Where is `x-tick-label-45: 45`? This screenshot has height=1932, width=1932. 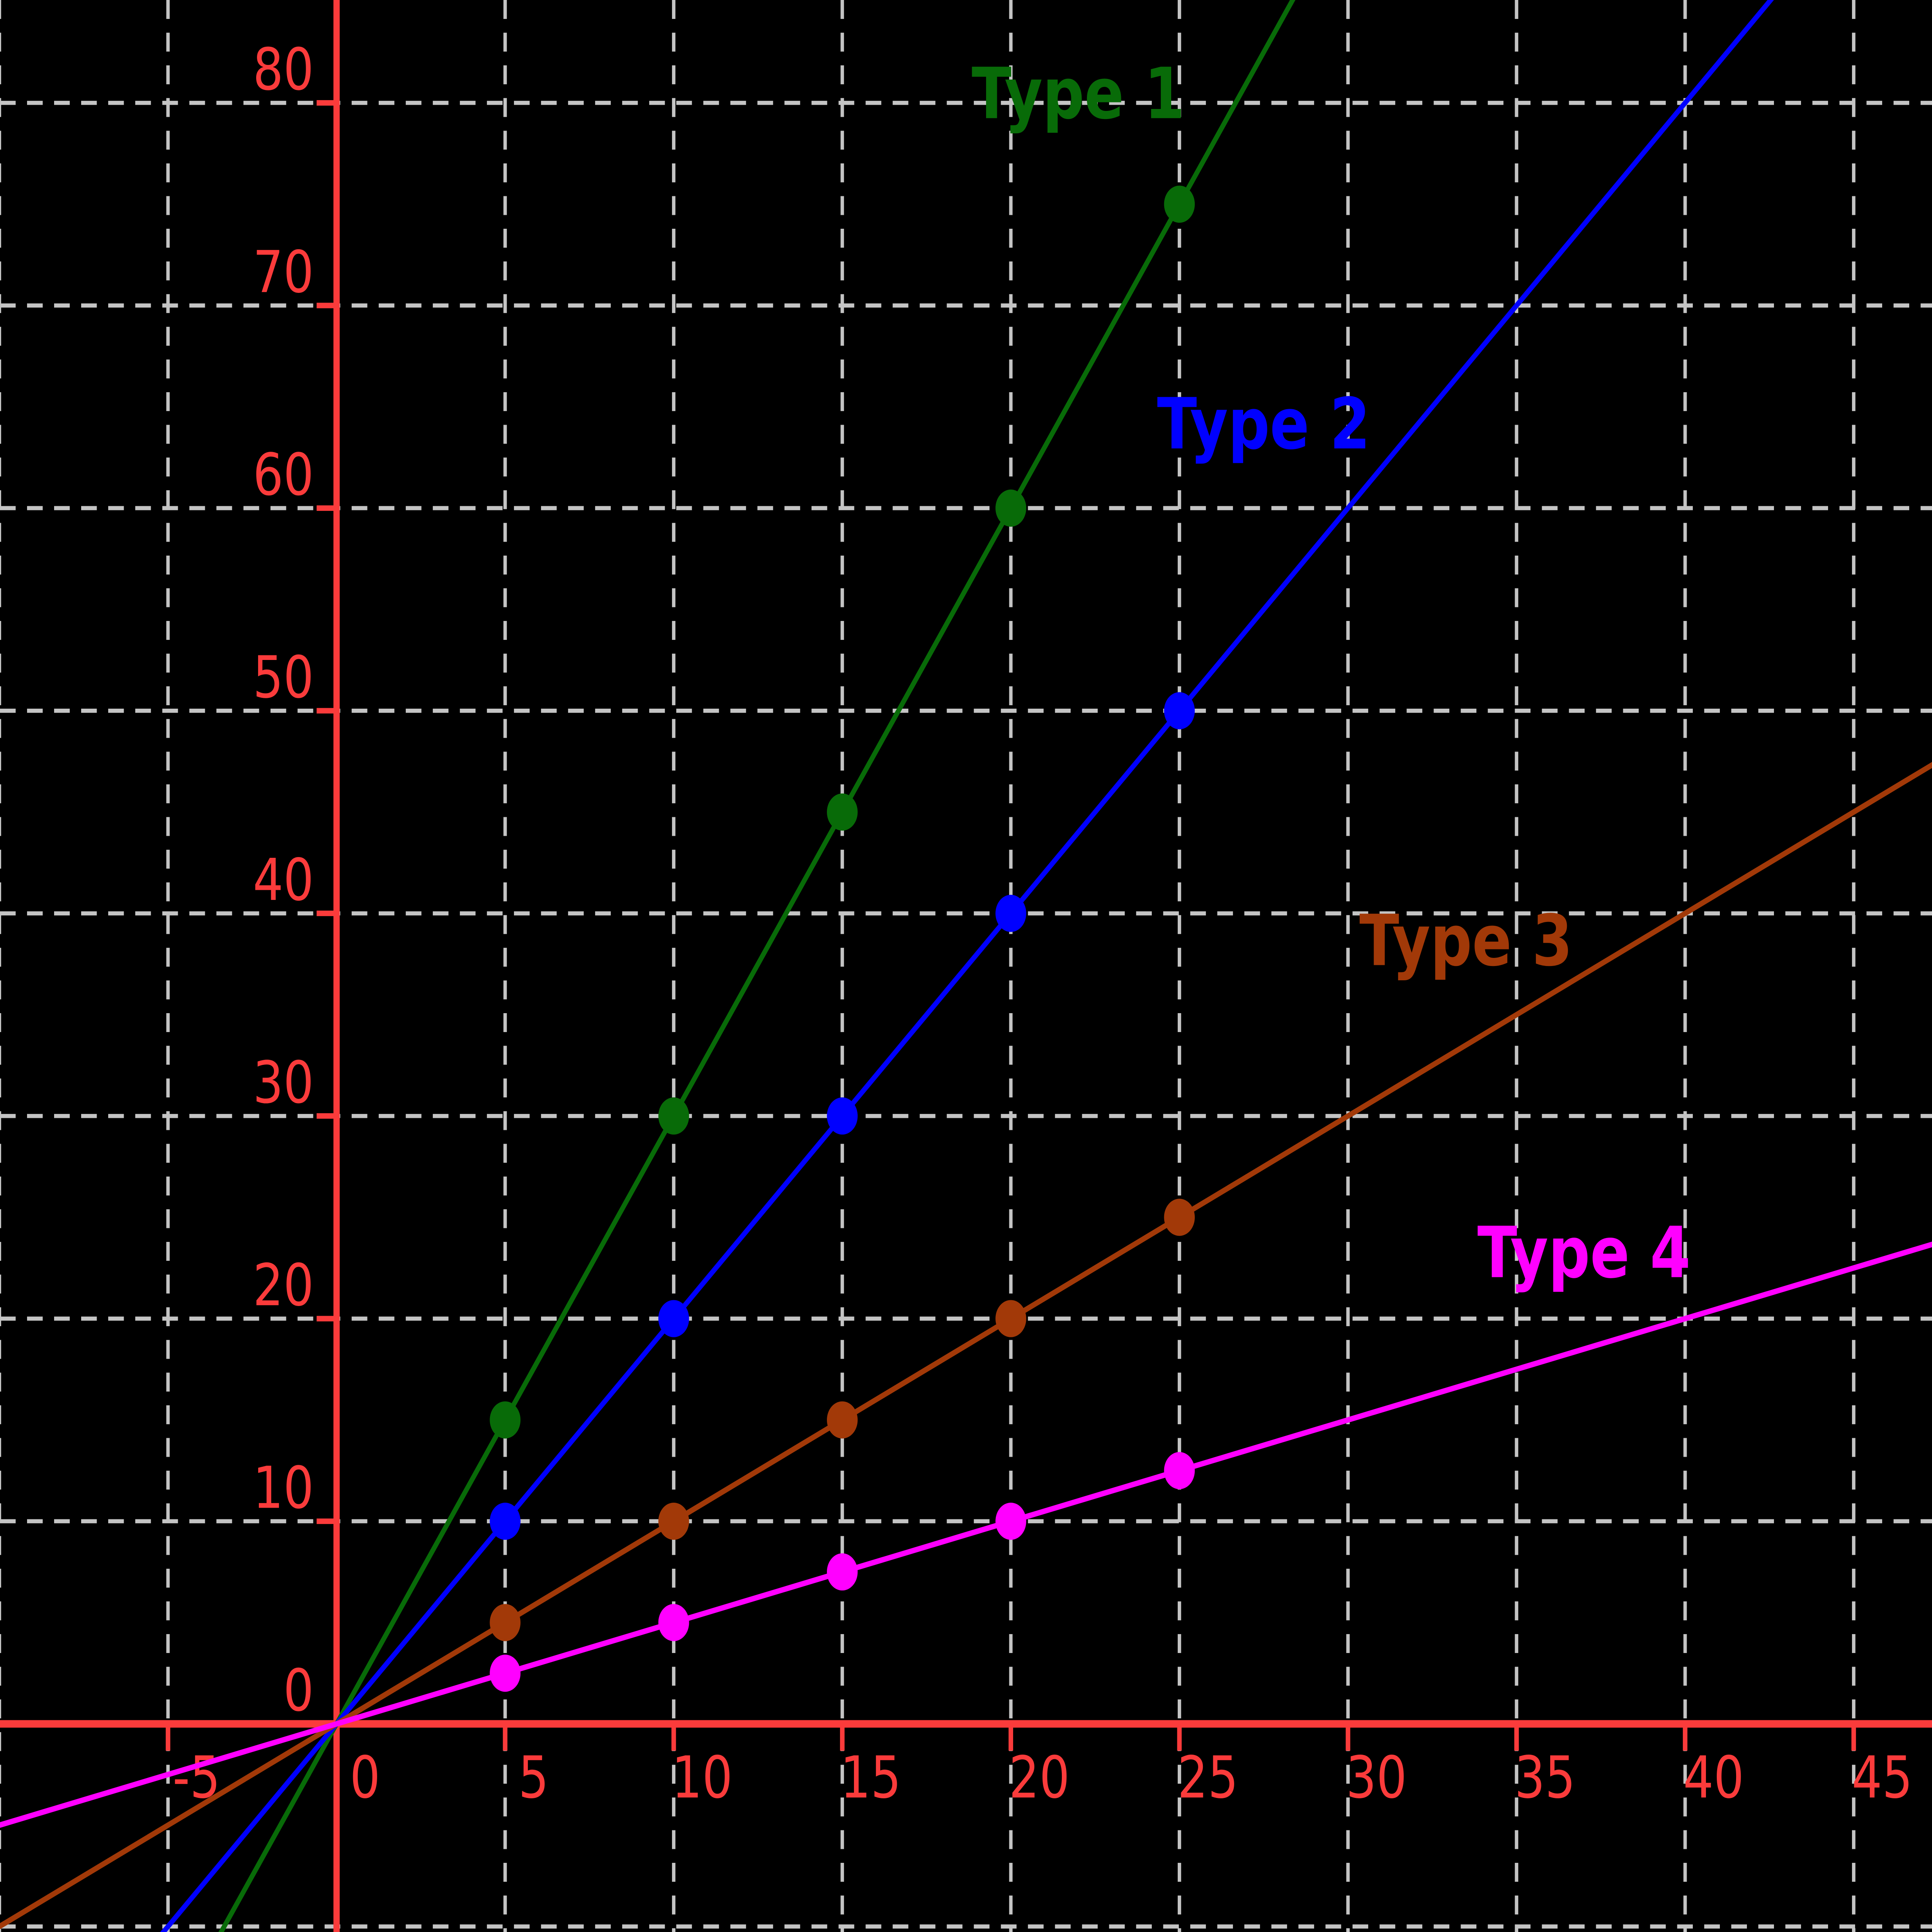
x-tick-label-45: 45 is located at coordinates (1883, 1778).